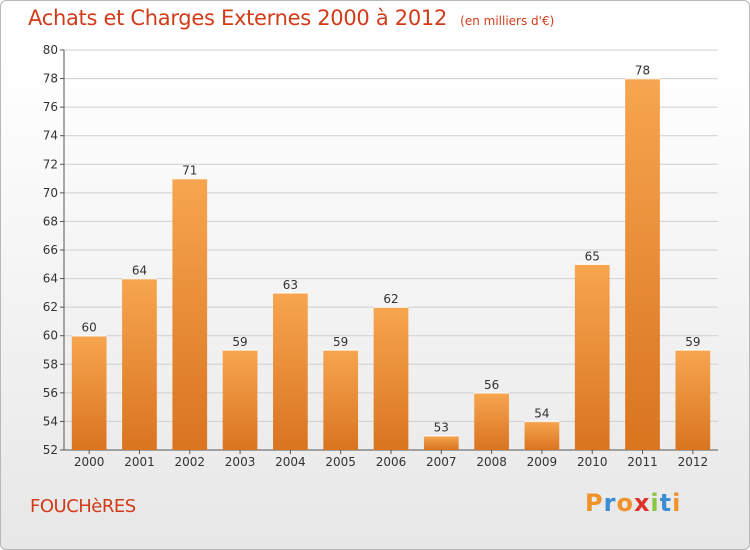 The width and height of the screenshot is (750, 550). I want to click on y-tick-label: 72, so click(50, 164).